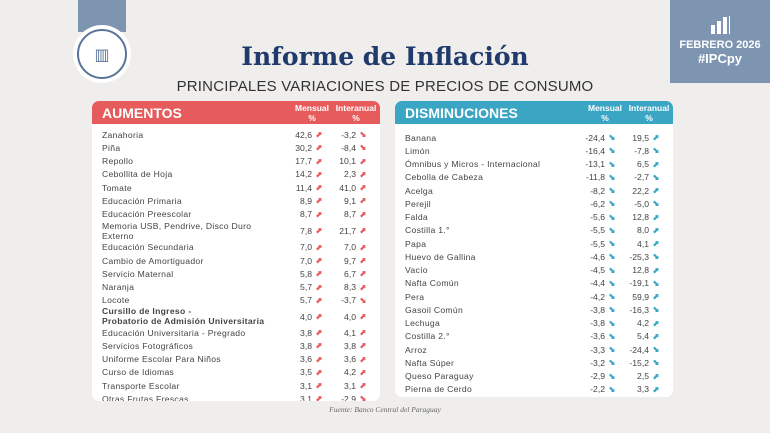 Image resolution: width=770 pixels, height=433 pixels. I want to click on annual-value: -19,1, so click(639, 283).